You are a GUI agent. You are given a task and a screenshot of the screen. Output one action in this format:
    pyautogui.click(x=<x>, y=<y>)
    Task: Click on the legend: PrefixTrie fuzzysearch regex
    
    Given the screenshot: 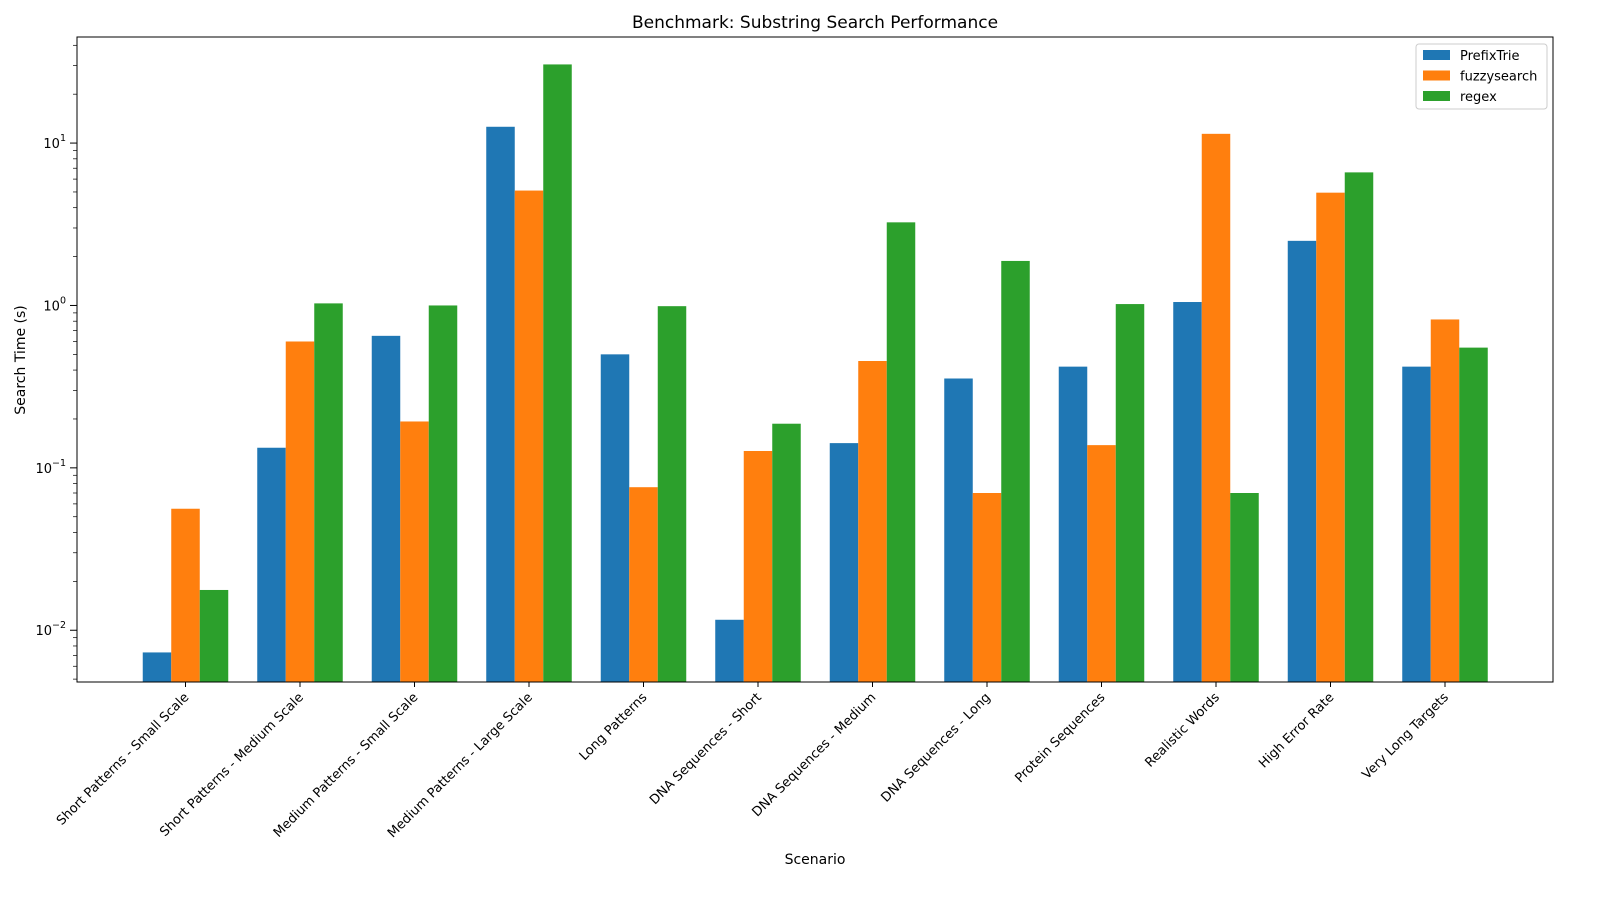 What is the action you would take?
    pyautogui.click(x=1481, y=76)
    